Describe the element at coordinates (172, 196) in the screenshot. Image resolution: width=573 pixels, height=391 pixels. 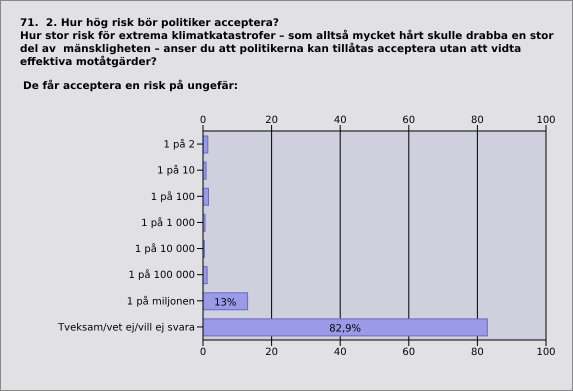
I see `y-tick-label: 1 på 100` at that location.